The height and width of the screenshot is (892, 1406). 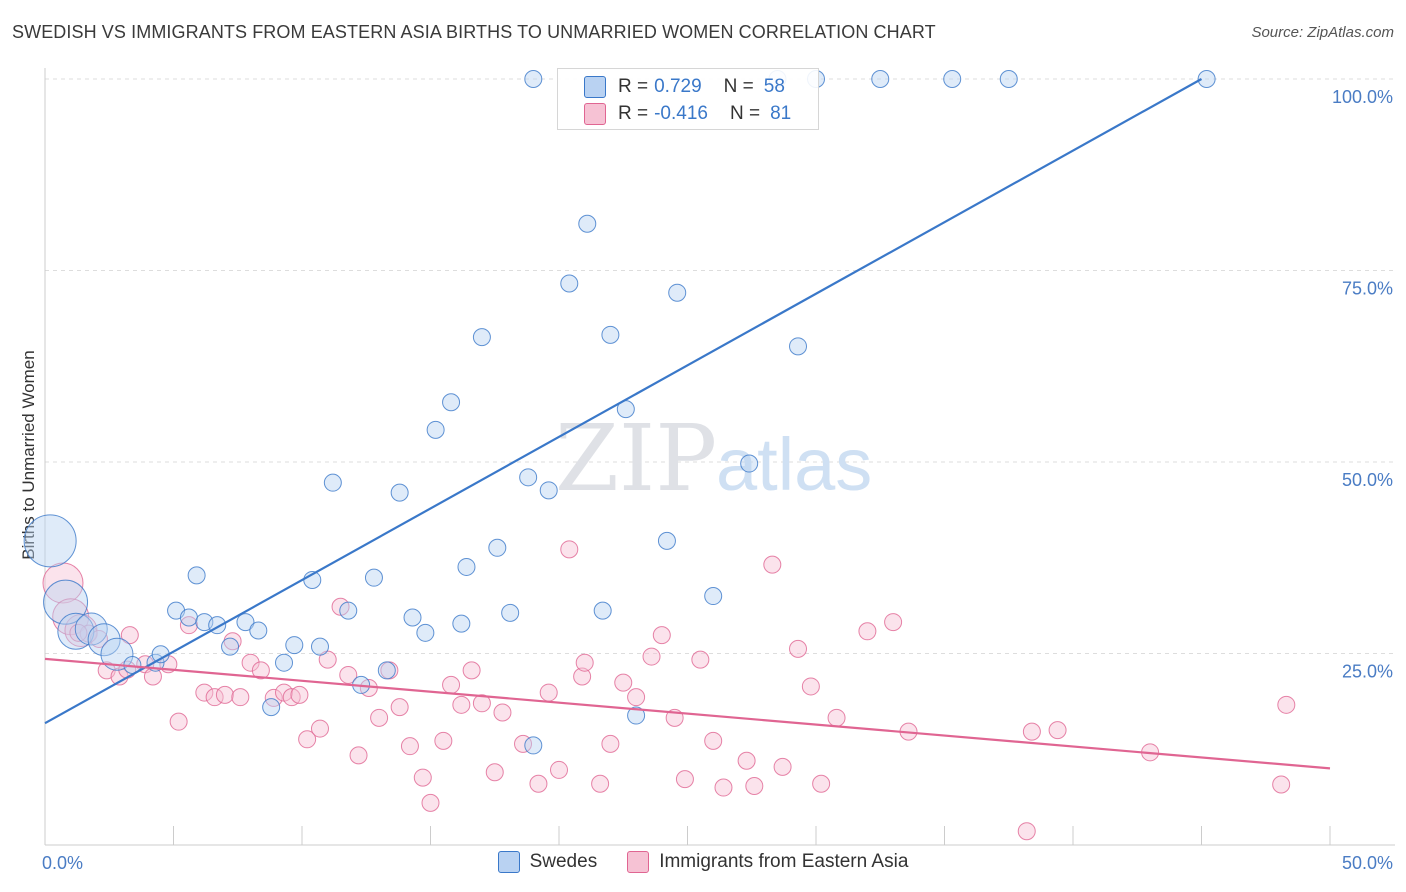 What do you see at coordinates (738, 86) in the screenshot?
I see `swedes-n-label: N =` at bounding box center [738, 86].